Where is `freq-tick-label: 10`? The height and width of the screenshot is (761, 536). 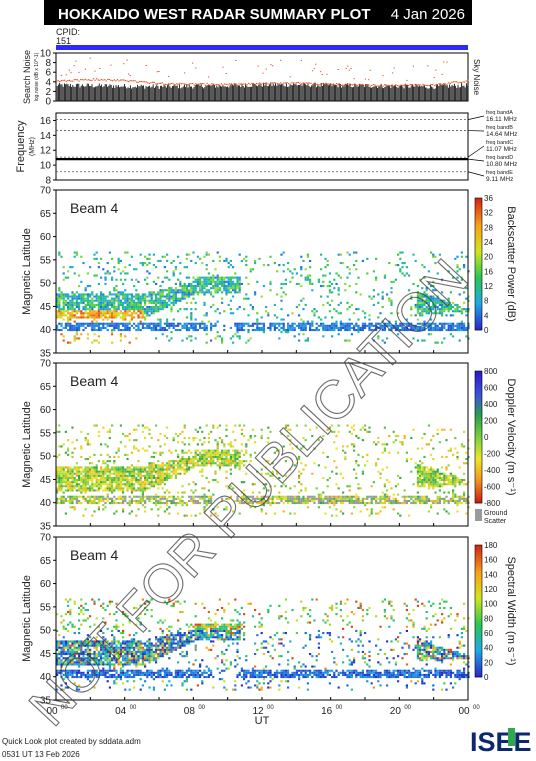 freq-tick-label: 10 is located at coordinates (46, 166).